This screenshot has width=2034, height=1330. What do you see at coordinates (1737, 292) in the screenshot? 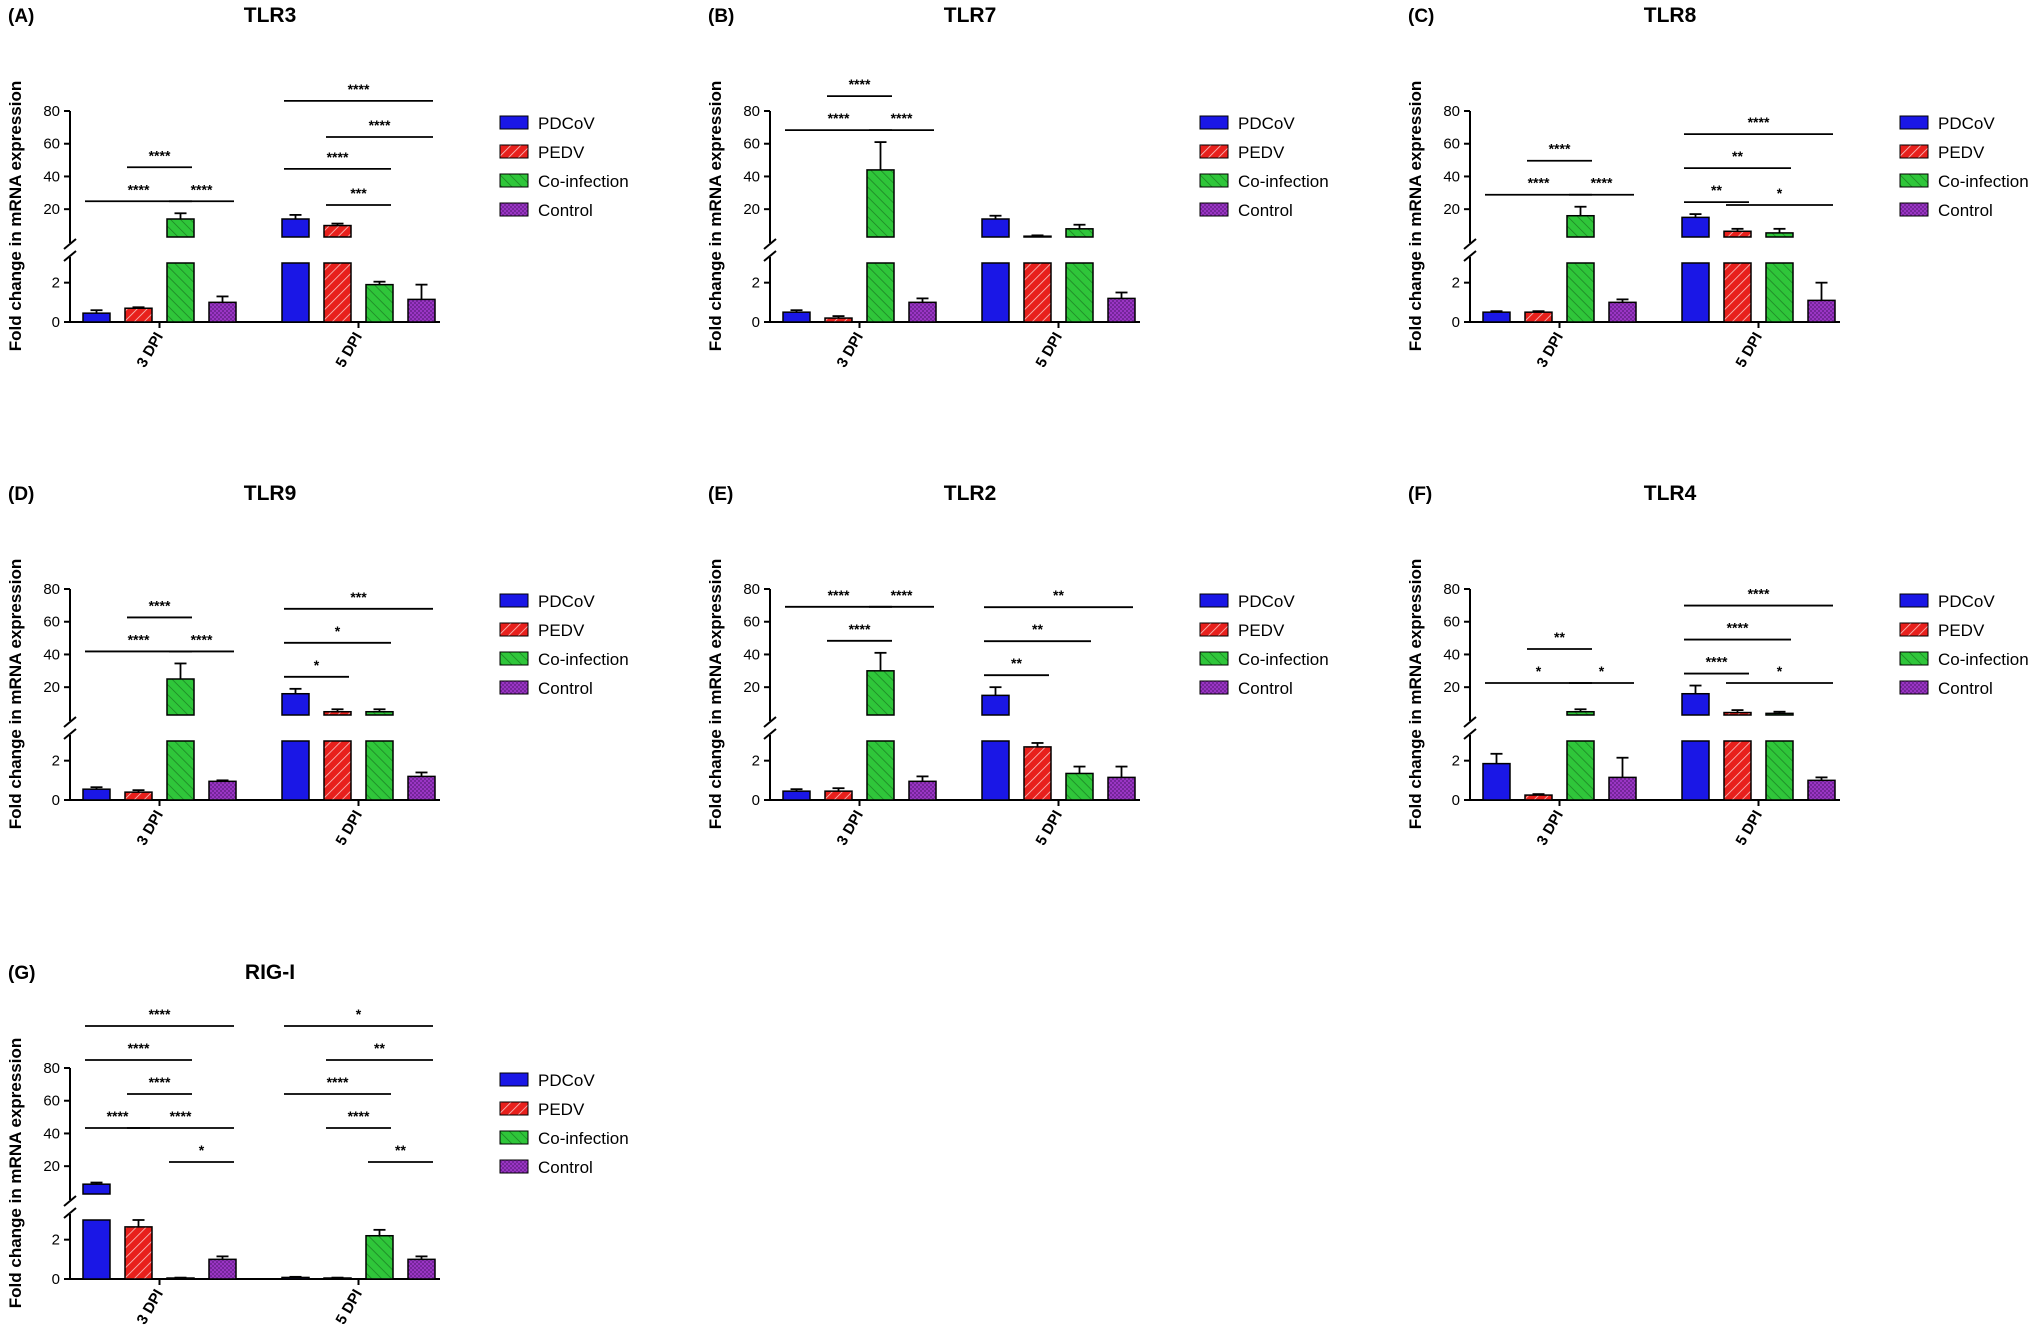
I see `bar-pedv-5-dpi-lower` at bounding box center [1737, 292].